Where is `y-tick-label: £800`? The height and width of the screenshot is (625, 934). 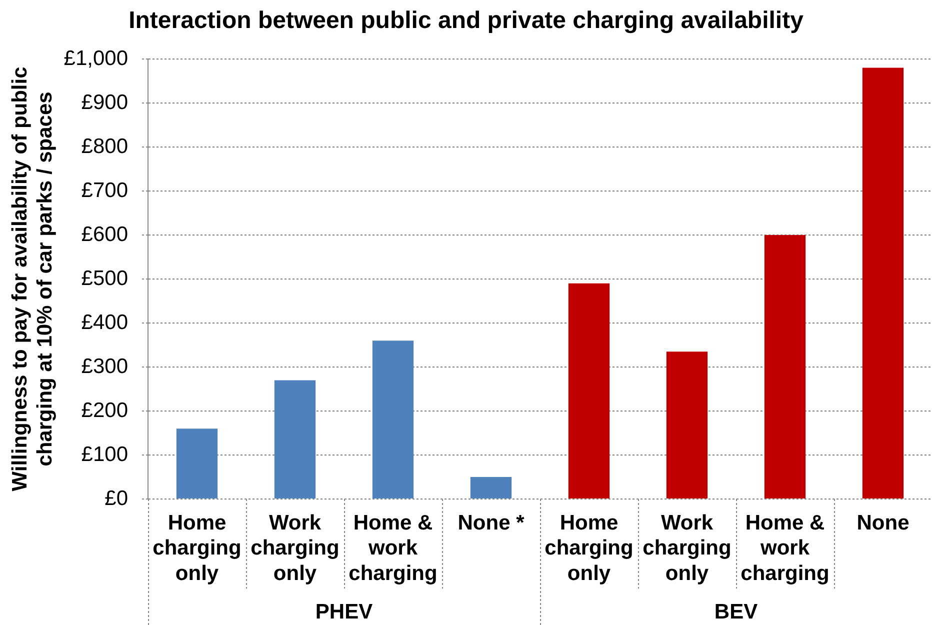 y-tick-label: £800 is located at coordinates (104, 146).